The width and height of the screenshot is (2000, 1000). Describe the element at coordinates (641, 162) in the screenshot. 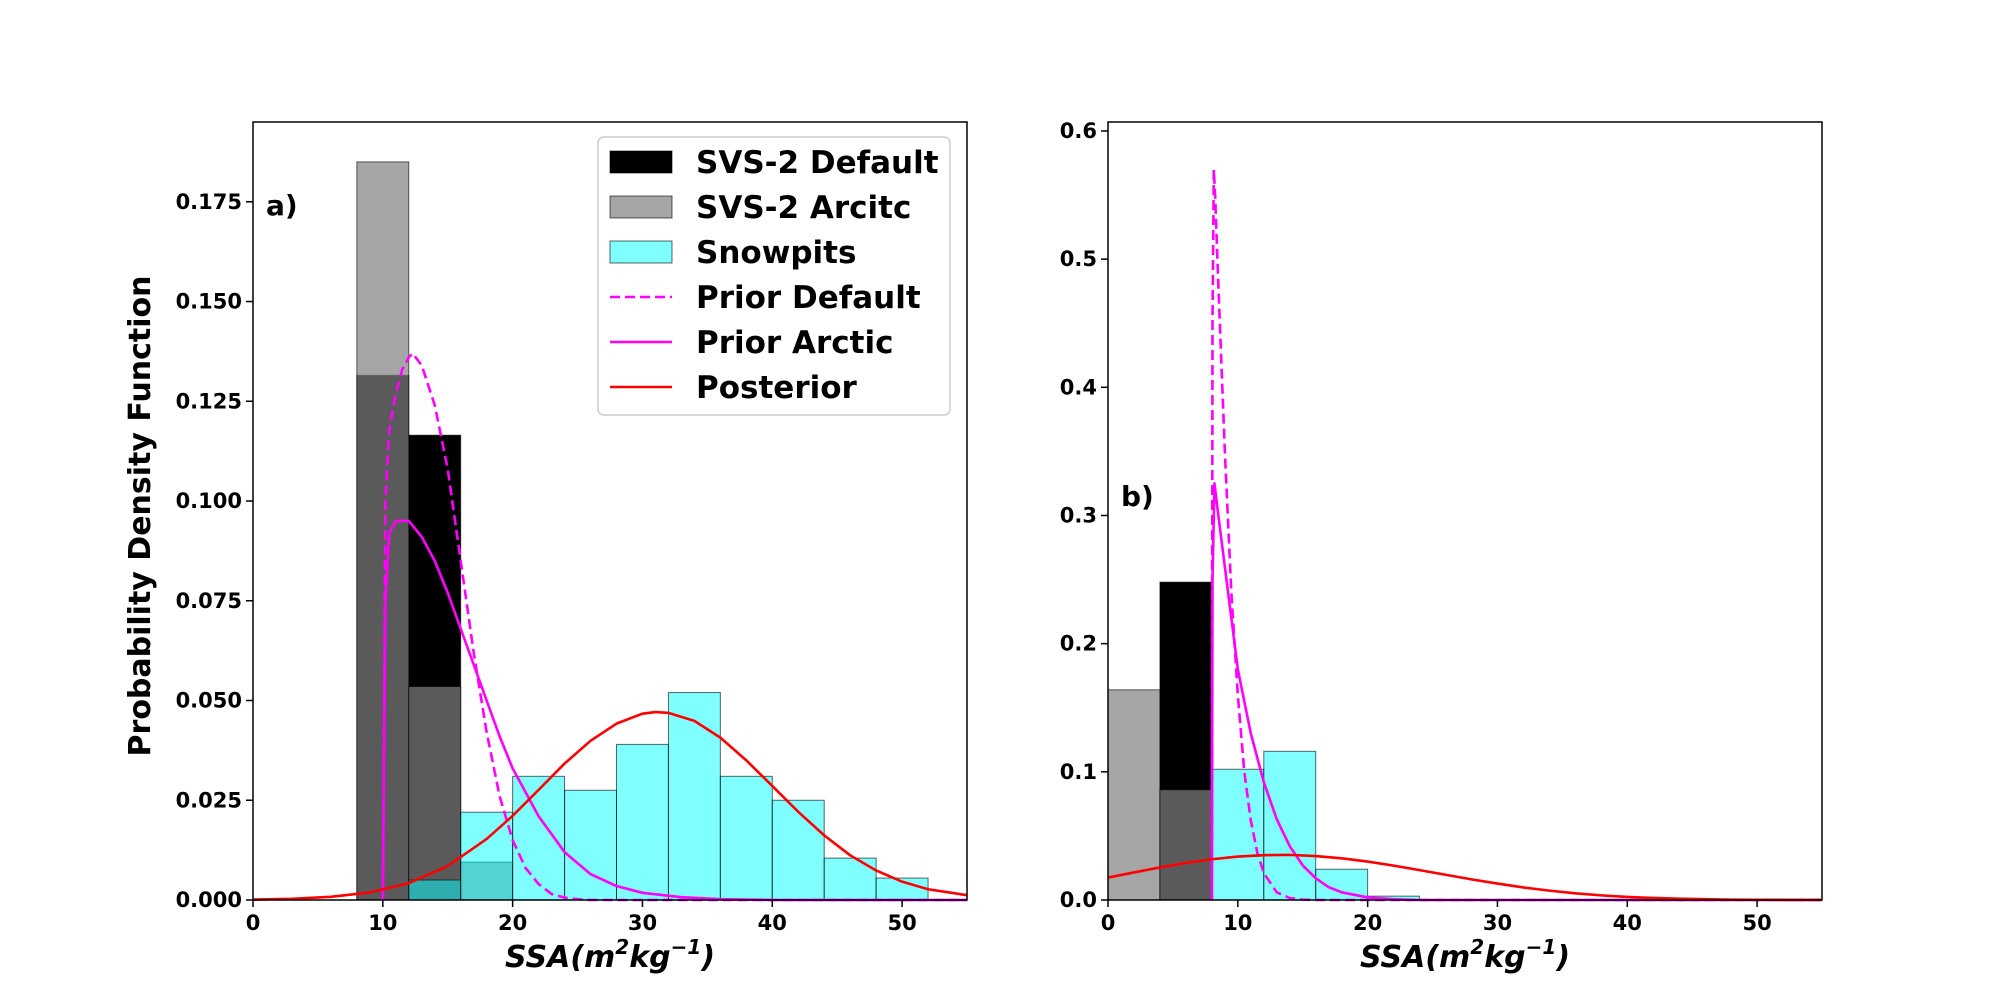

I see `legend-swatch-svs-2-default` at that location.